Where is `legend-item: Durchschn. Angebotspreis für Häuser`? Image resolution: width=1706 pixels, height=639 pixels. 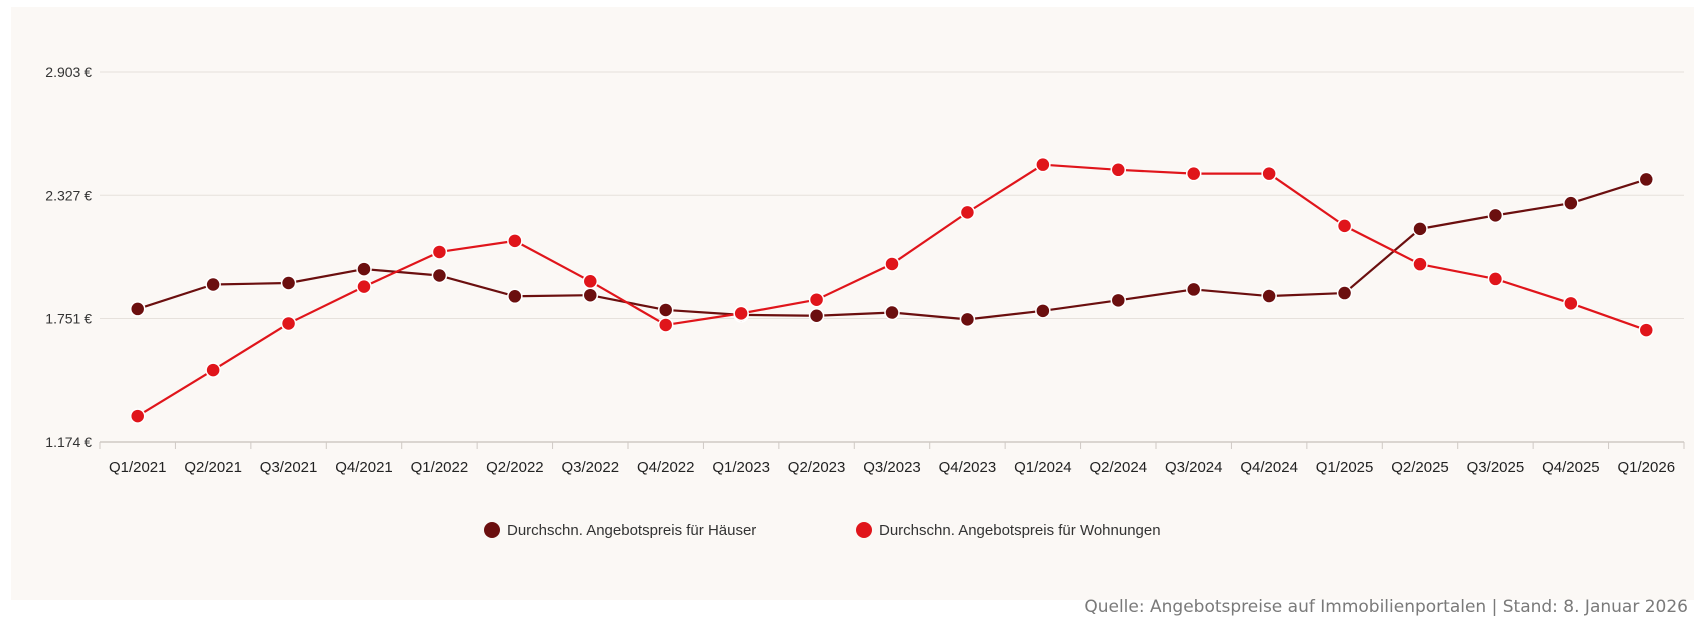
legend-item: Durchschn. Angebotspreis für Häuser is located at coordinates (620, 530).